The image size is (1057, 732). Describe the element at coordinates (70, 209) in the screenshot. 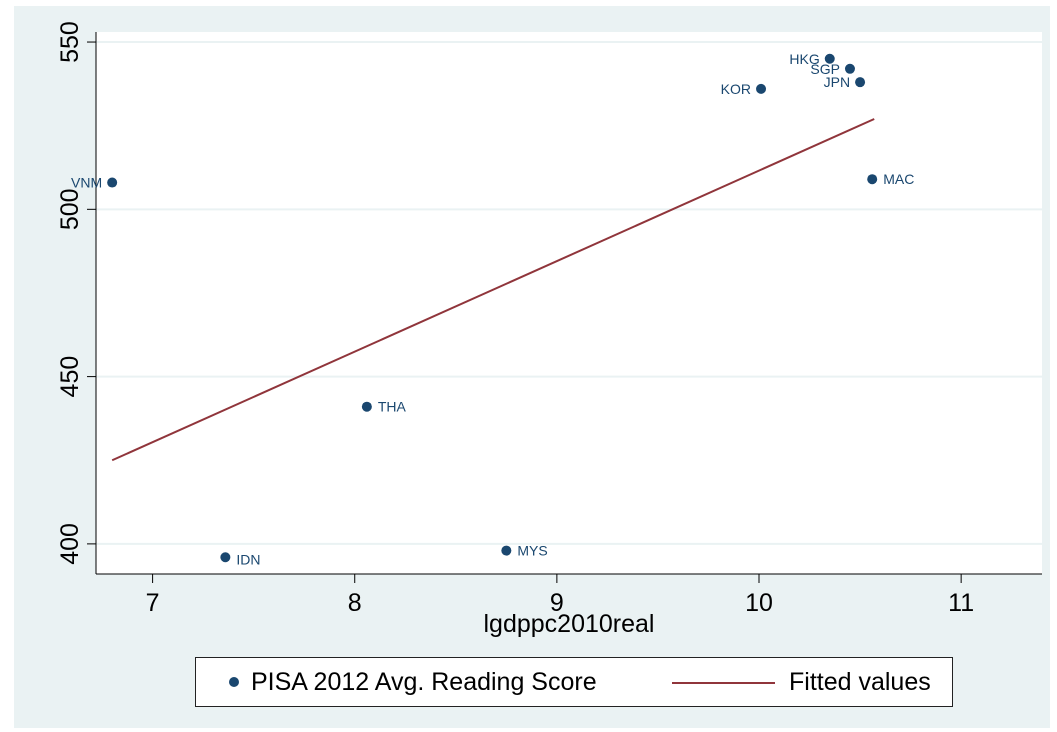

I see `y-tick-label-500: 500` at that location.